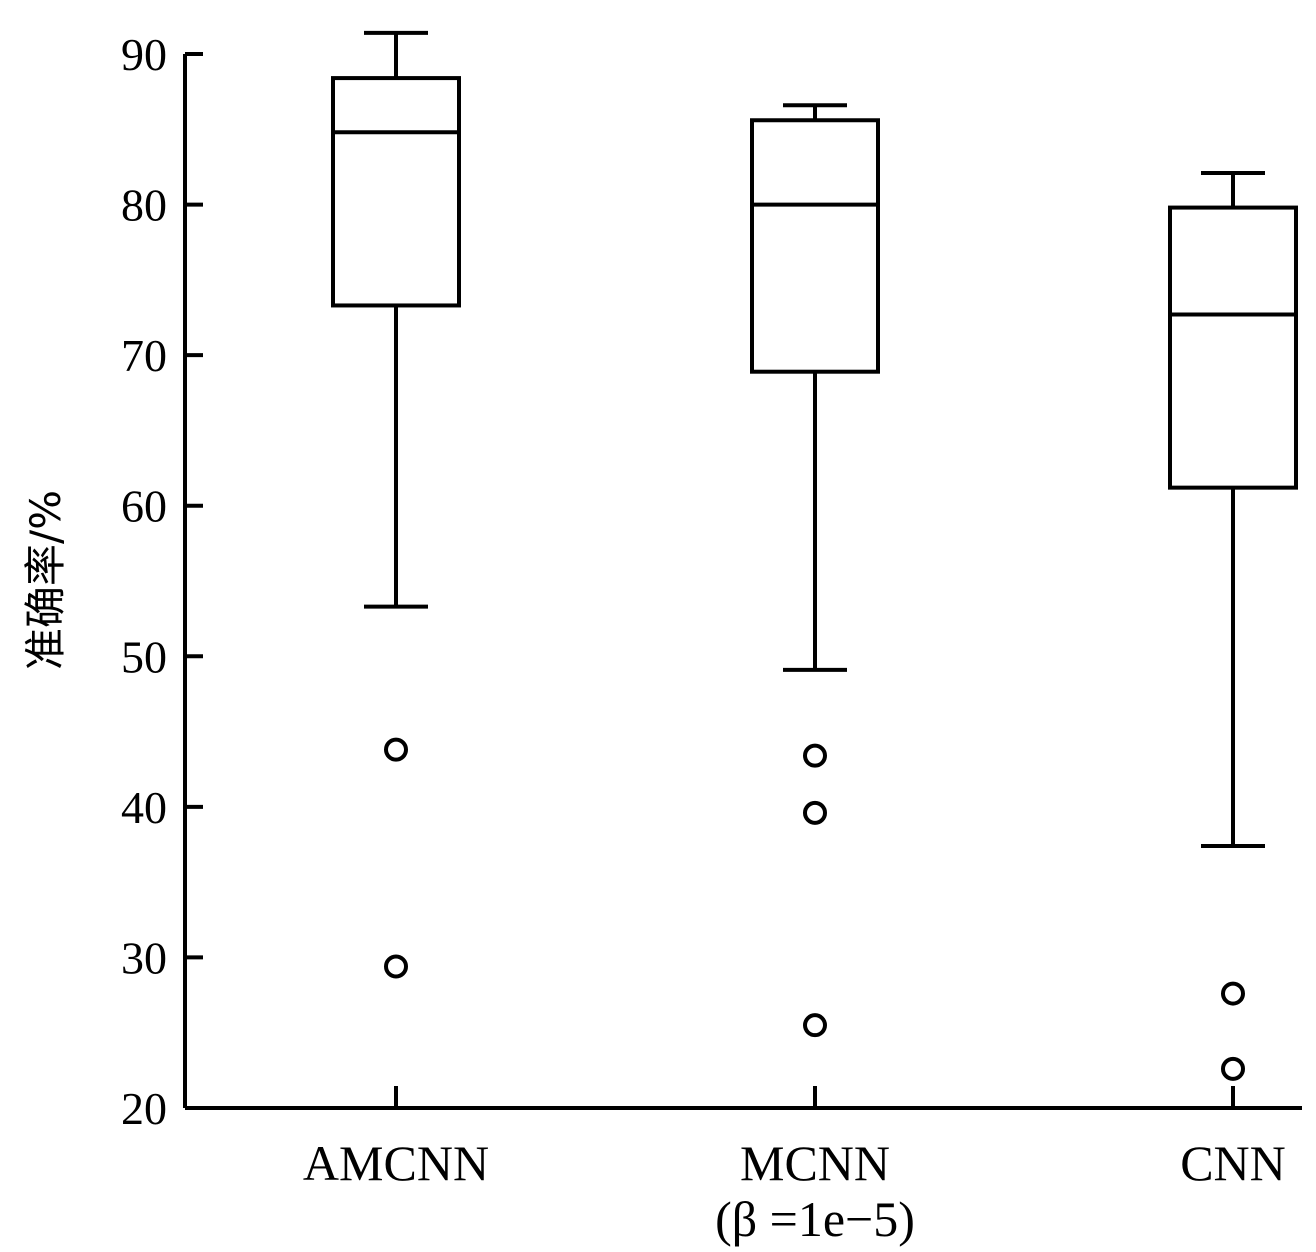  What do you see at coordinates (144, 656) in the screenshot?
I see `y-tick-label: 50` at bounding box center [144, 656].